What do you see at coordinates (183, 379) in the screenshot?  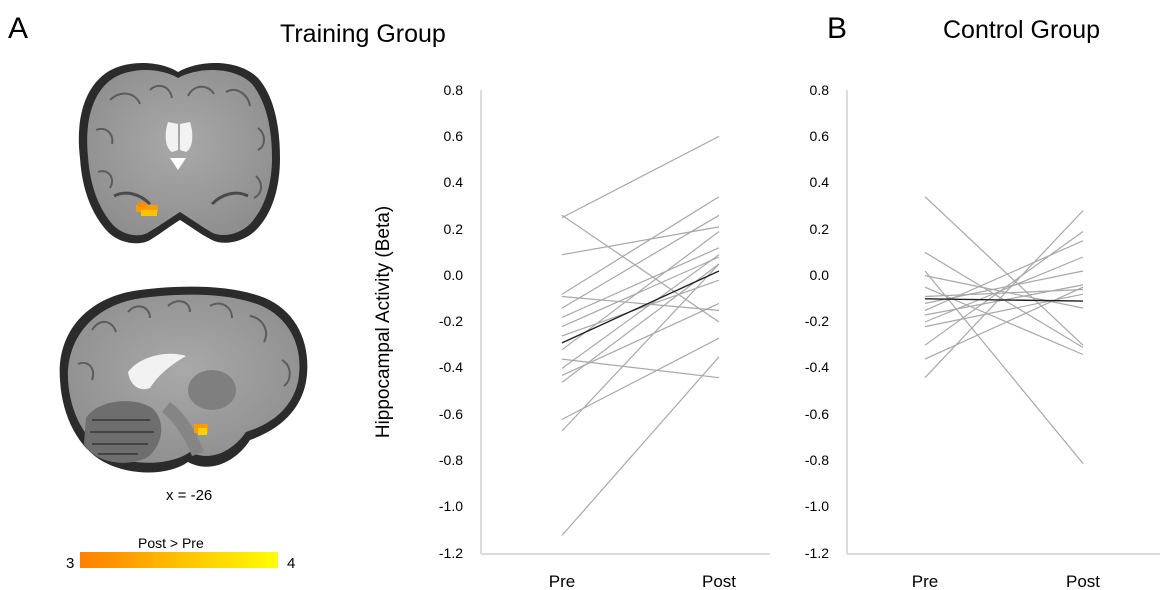 I see `sagittal-brain-slice` at bounding box center [183, 379].